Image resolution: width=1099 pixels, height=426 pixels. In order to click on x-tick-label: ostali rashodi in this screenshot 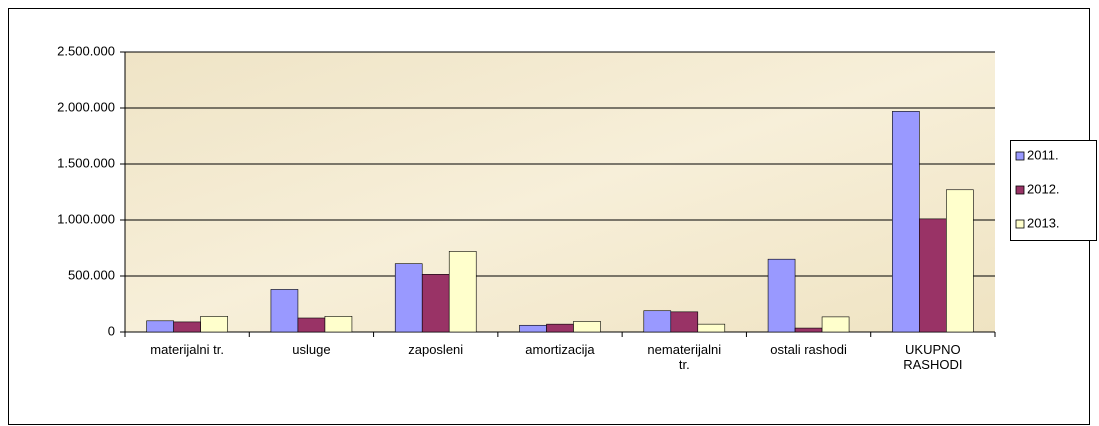, I will do `click(808, 349)`.